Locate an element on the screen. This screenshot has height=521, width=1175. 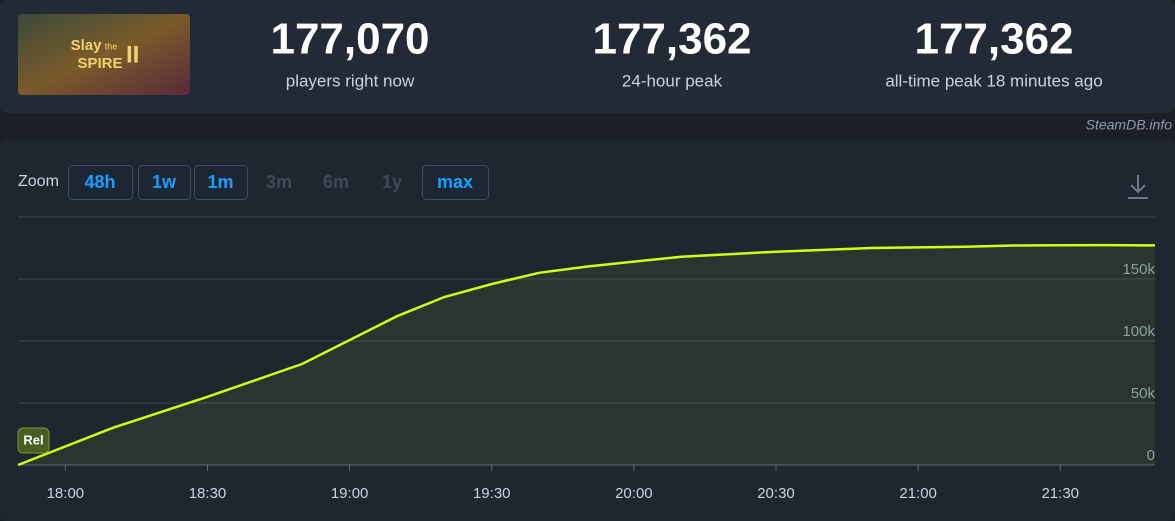
x-tick-label: 20:30 is located at coordinates (776, 493).